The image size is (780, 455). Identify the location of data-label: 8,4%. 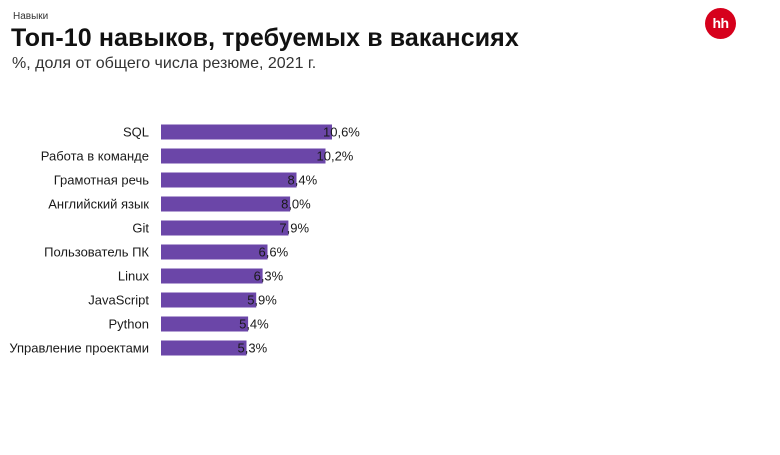
(303, 180).